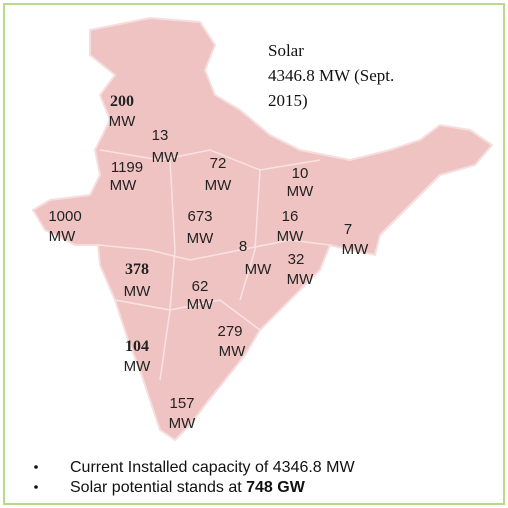 The image size is (508, 508). I want to click on bullet-text-part: Solar potential stands at, so click(158, 487).